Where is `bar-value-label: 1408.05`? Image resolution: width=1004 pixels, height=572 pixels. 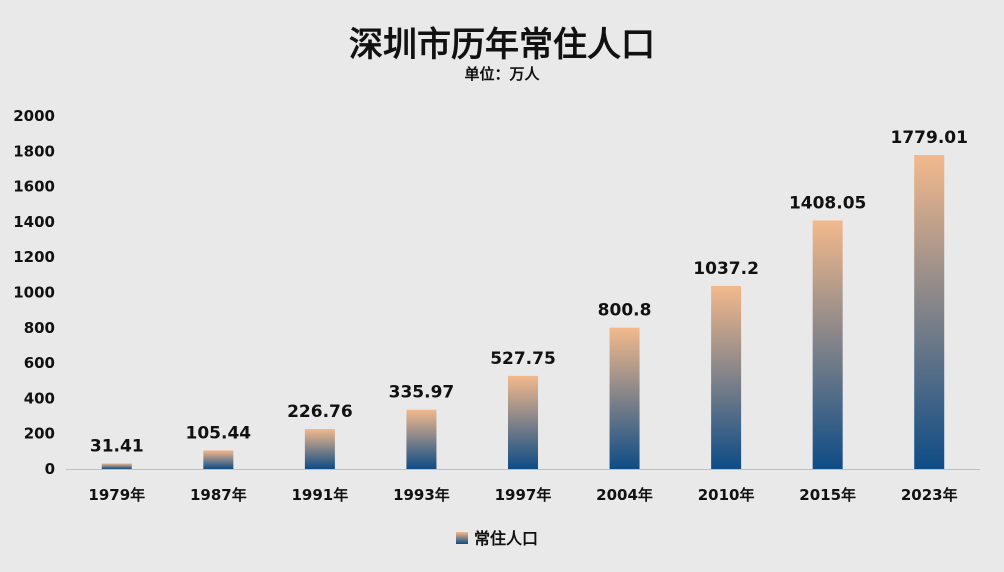 bar-value-label: 1408.05 is located at coordinates (827, 203).